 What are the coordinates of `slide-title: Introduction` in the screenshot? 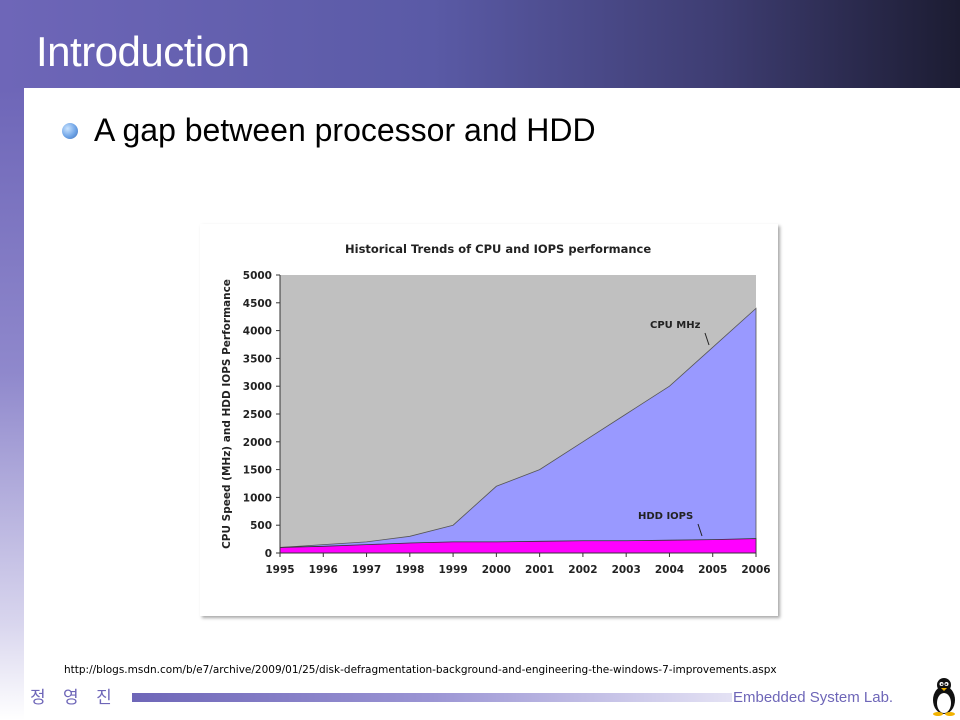 It's located at (143, 51).